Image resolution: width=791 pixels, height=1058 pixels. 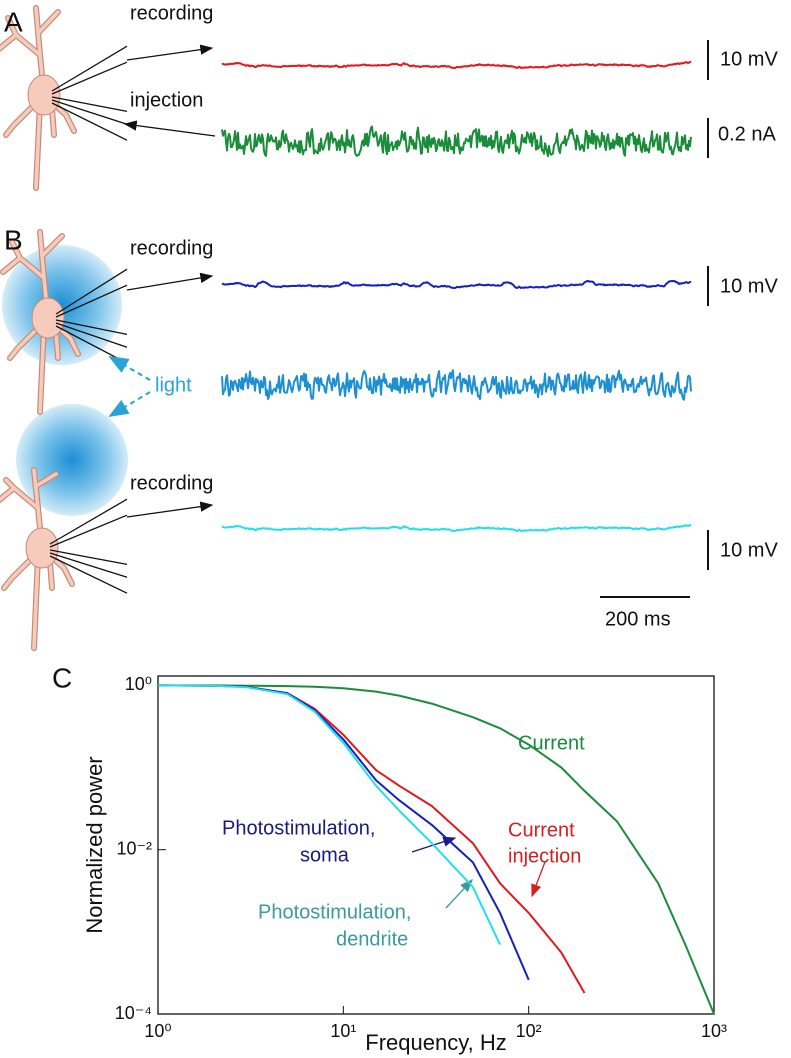 What do you see at coordinates (325, 855) in the screenshot?
I see `annotation: soma` at bounding box center [325, 855].